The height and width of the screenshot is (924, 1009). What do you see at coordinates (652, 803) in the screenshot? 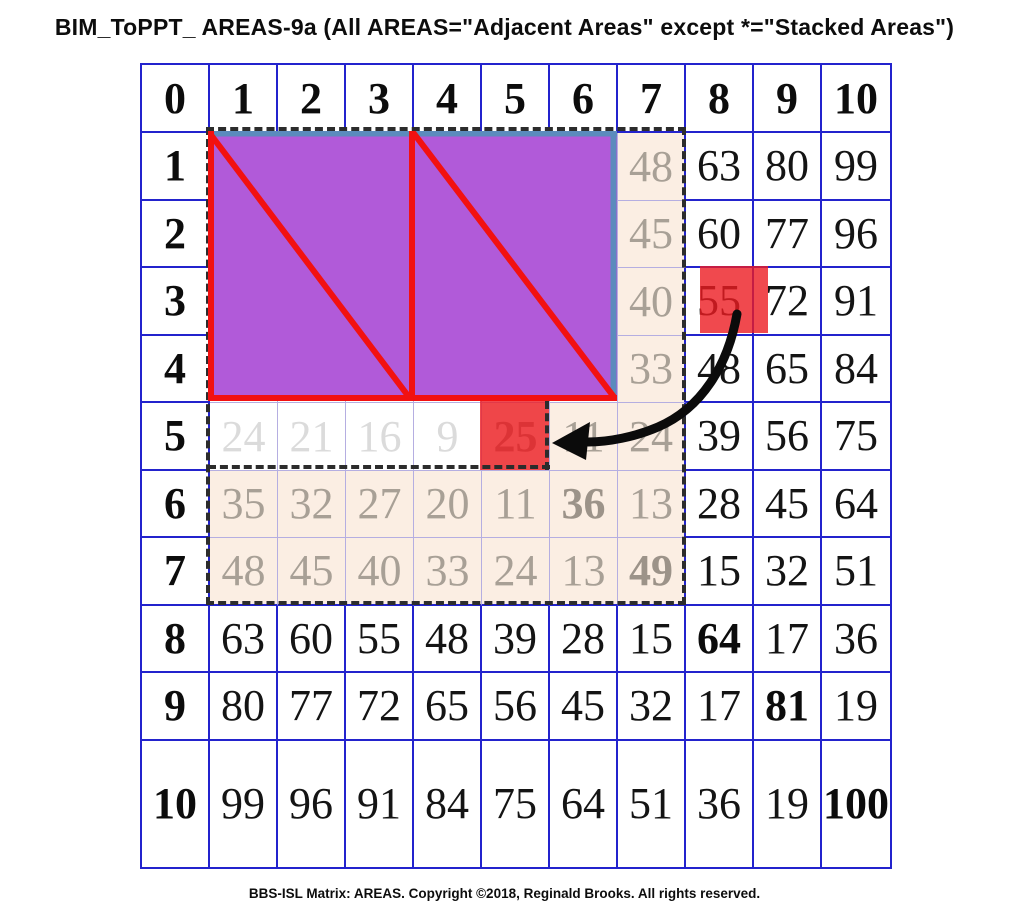
I see `grid-cell-r10c7: 51` at bounding box center [652, 803].